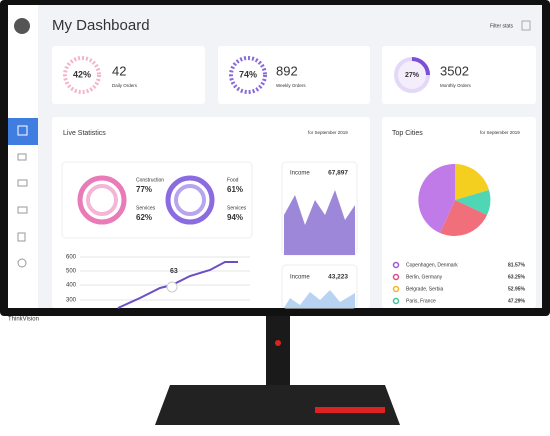  I want to click on stat-label: Daily Orders, so click(125, 85).